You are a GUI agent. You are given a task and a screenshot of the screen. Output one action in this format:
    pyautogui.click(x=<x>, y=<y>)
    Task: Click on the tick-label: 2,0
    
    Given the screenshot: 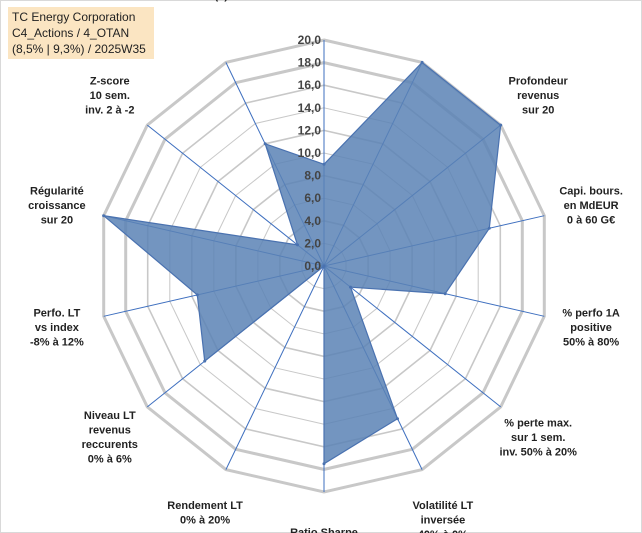 What is the action you would take?
    pyautogui.click(x=312, y=243)
    